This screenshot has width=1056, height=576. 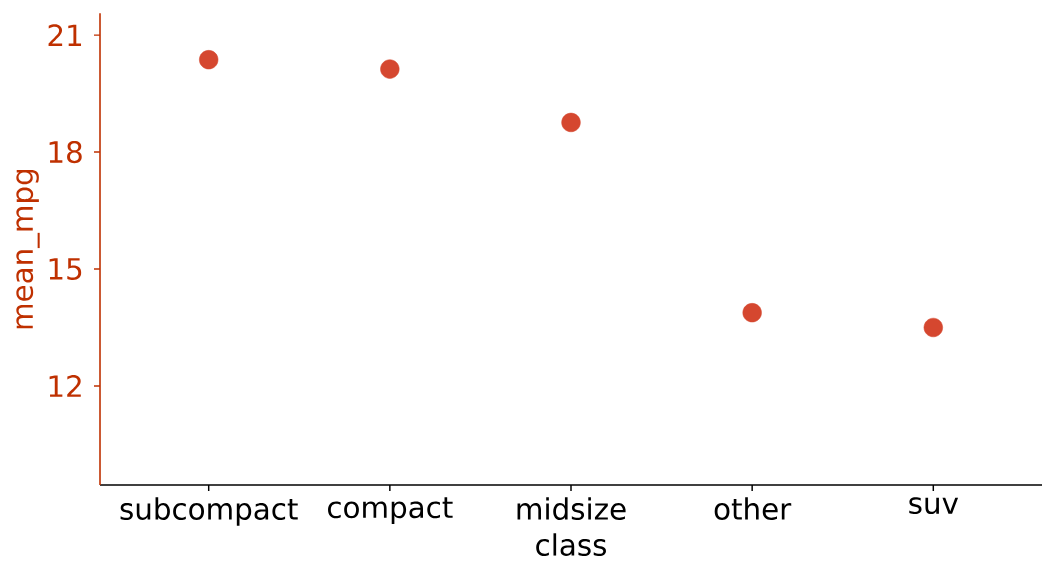 I want to click on y-tick-label: 15, so click(x=65, y=269).